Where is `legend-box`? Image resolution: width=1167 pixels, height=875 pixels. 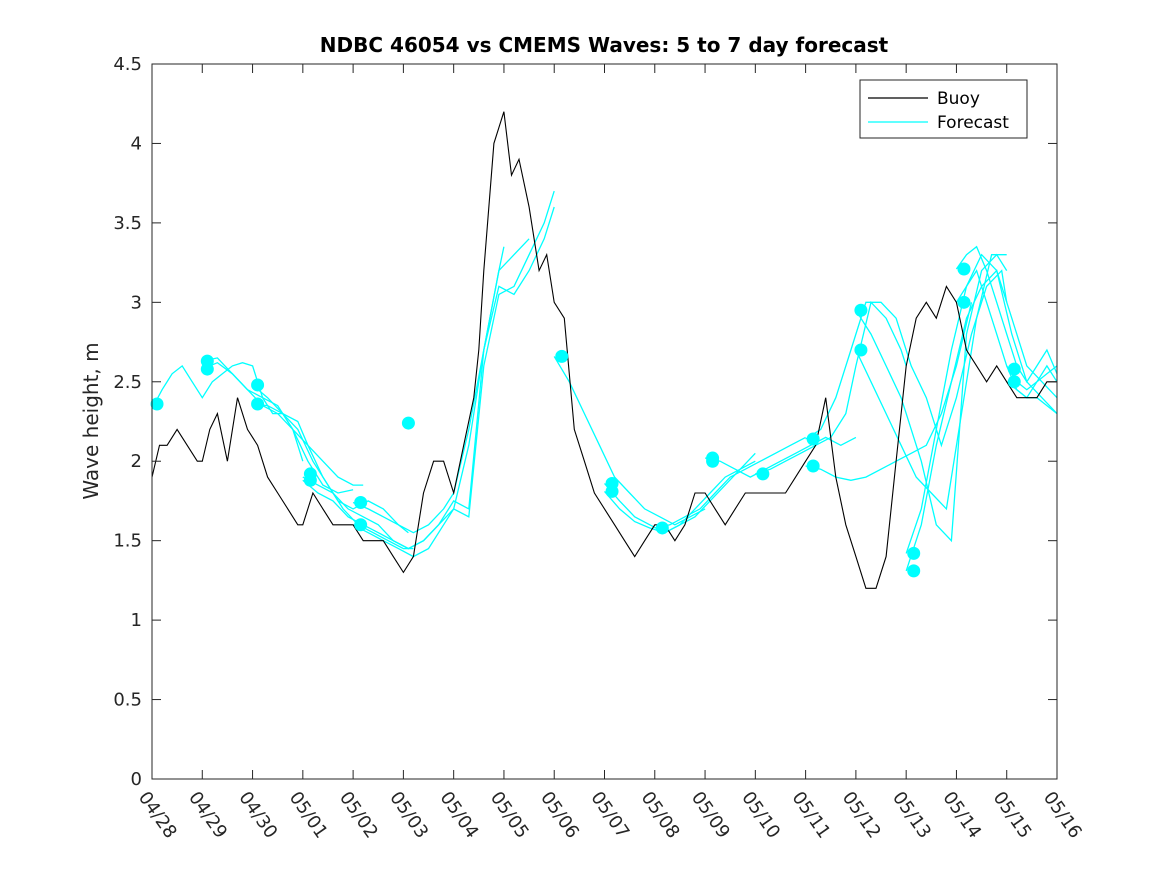
legend-box is located at coordinates (943, 109).